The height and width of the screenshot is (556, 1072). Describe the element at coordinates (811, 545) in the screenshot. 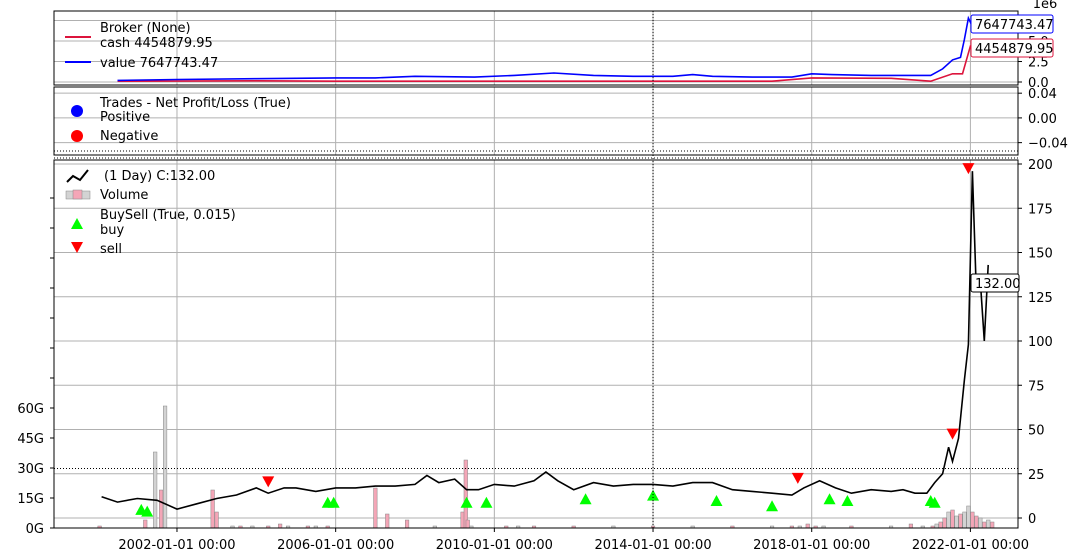

I see `x-tick-label: 2018-01-01 00:00` at that location.